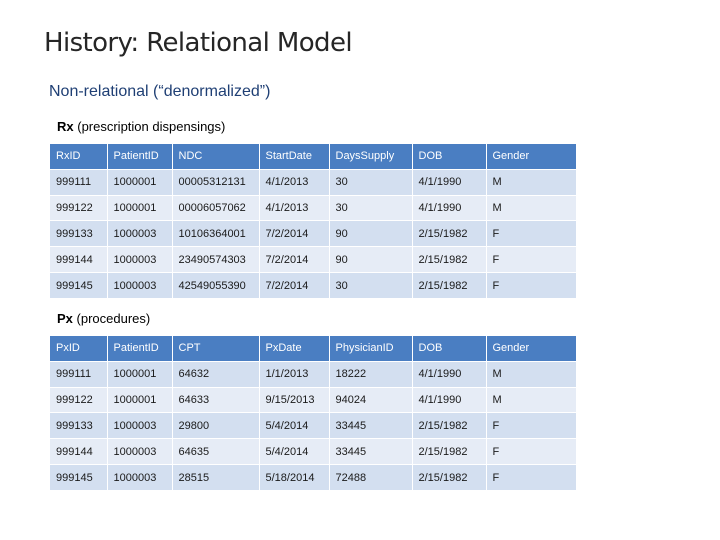  I want to click on rx-header-cell: DOB, so click(449, 156).